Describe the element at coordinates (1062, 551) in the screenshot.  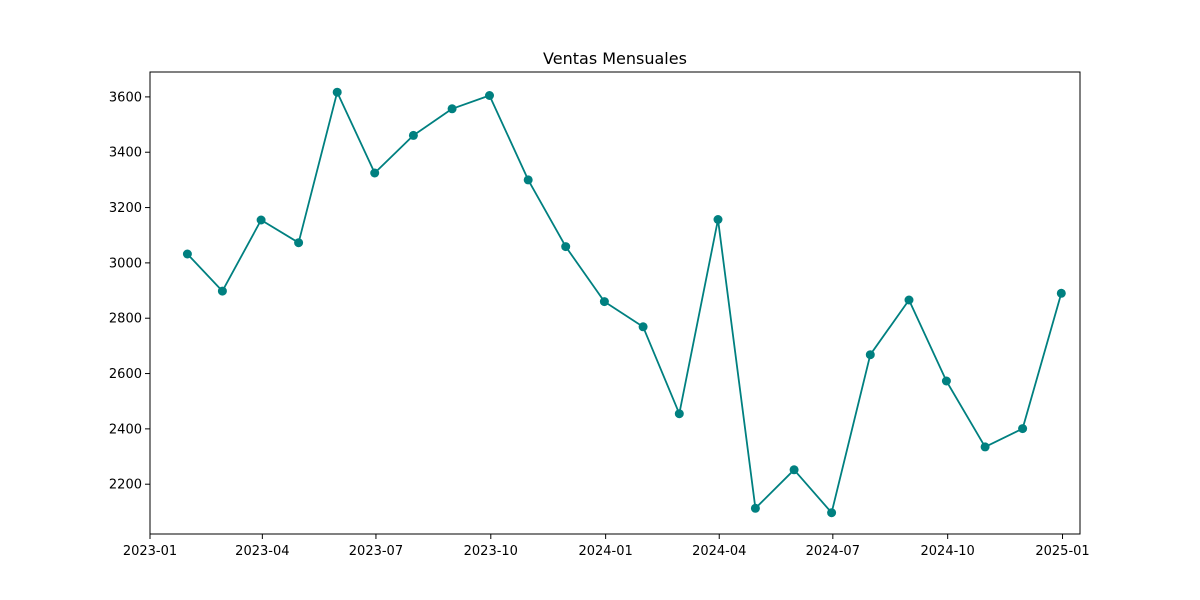
I see `x-tick-label: 2025-01` at that location.